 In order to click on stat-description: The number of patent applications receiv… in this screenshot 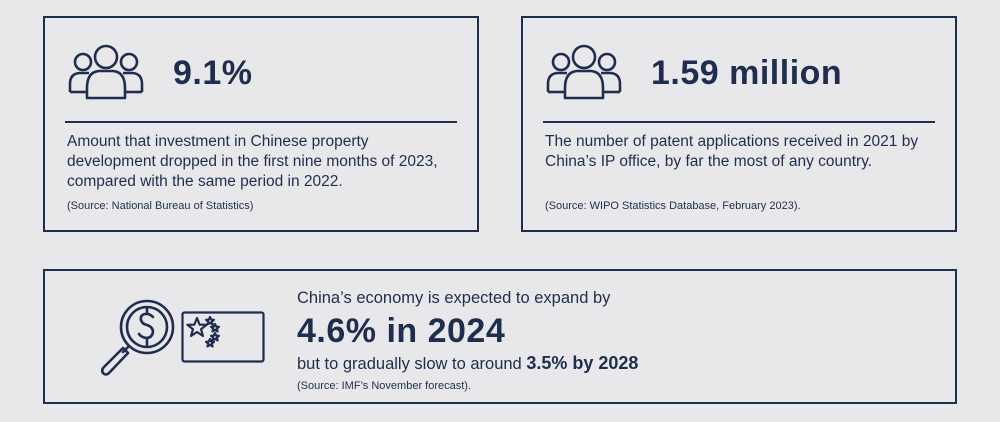, I will do `click(732, 151)`.